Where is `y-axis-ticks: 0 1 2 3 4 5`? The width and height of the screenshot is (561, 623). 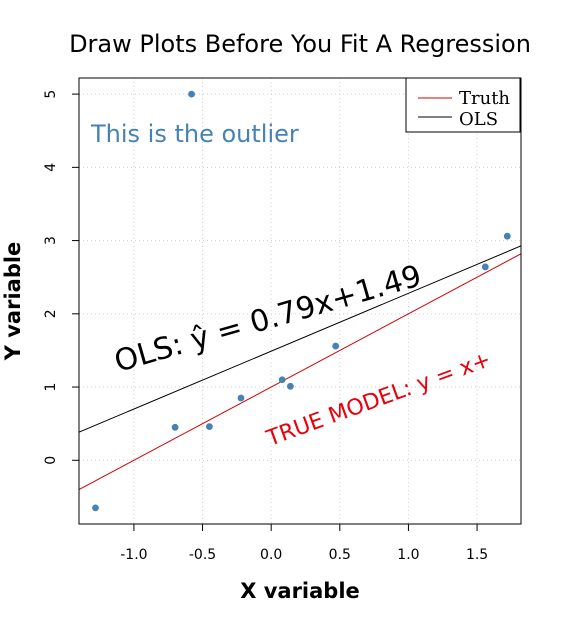 y-axis-ticks: 0 1 2 3 4 5 is located at coordinates (61, 277).